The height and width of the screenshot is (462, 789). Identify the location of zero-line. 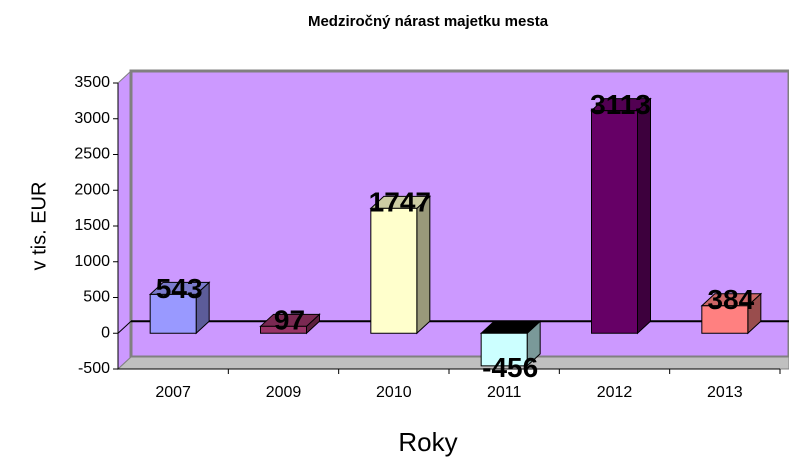
(124, 327).